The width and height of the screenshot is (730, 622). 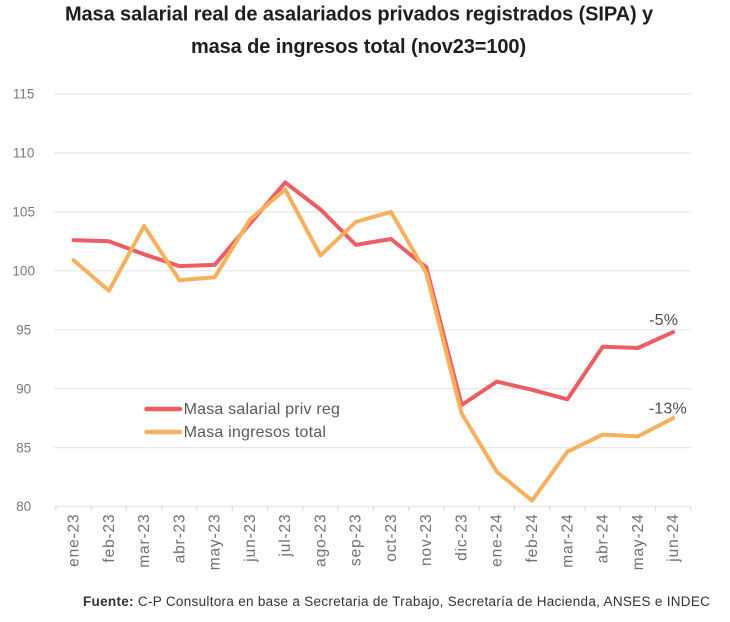 I want to click on svg-text: nov-23, so click(x=426, y=540).